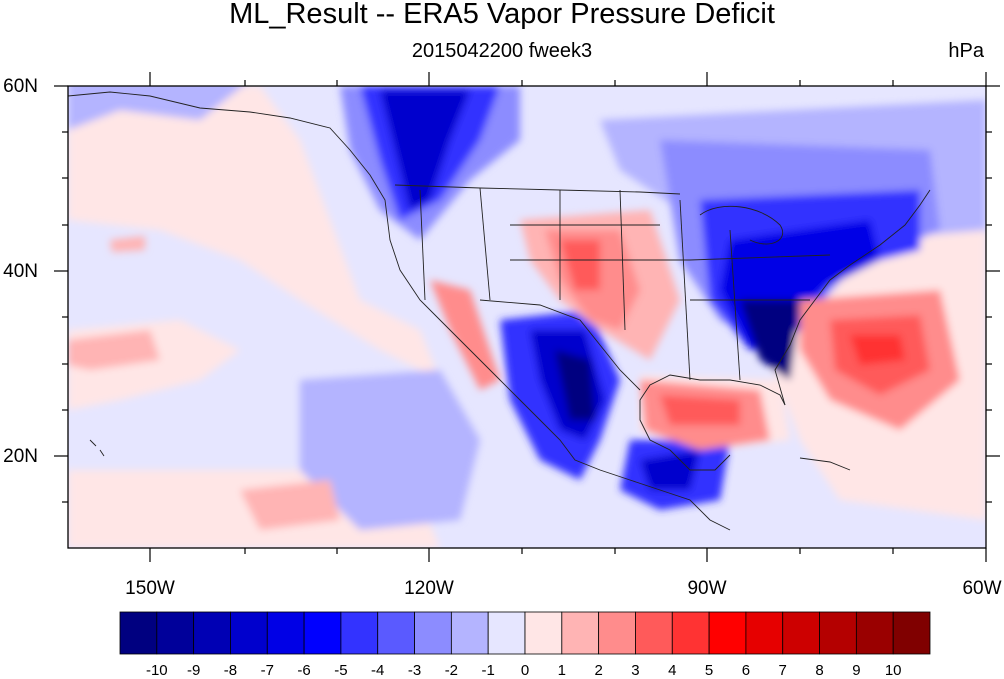  What do you see at coordinates (707, 588) in the screenshot?
I see `lon-label-90w: 90W` at bounding box center [707, 588].